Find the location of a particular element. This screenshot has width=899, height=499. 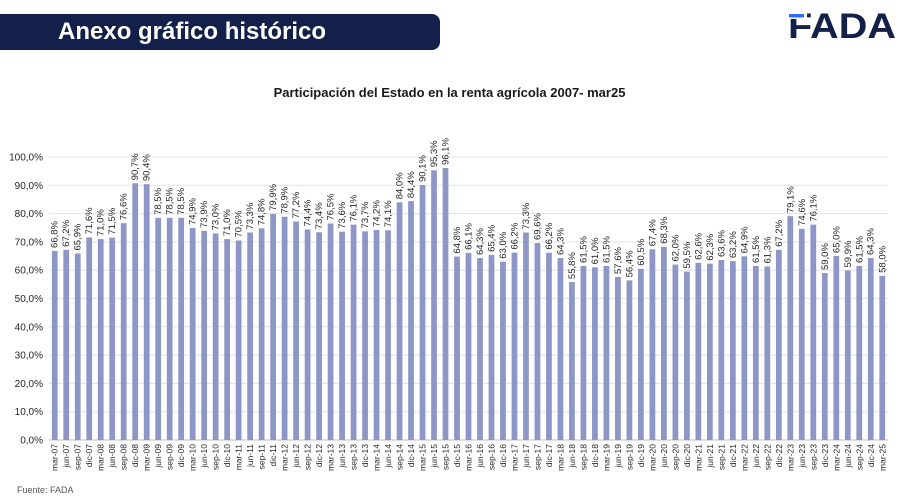

y-tick-label: 40,0% is located at coordinates (29, 327).